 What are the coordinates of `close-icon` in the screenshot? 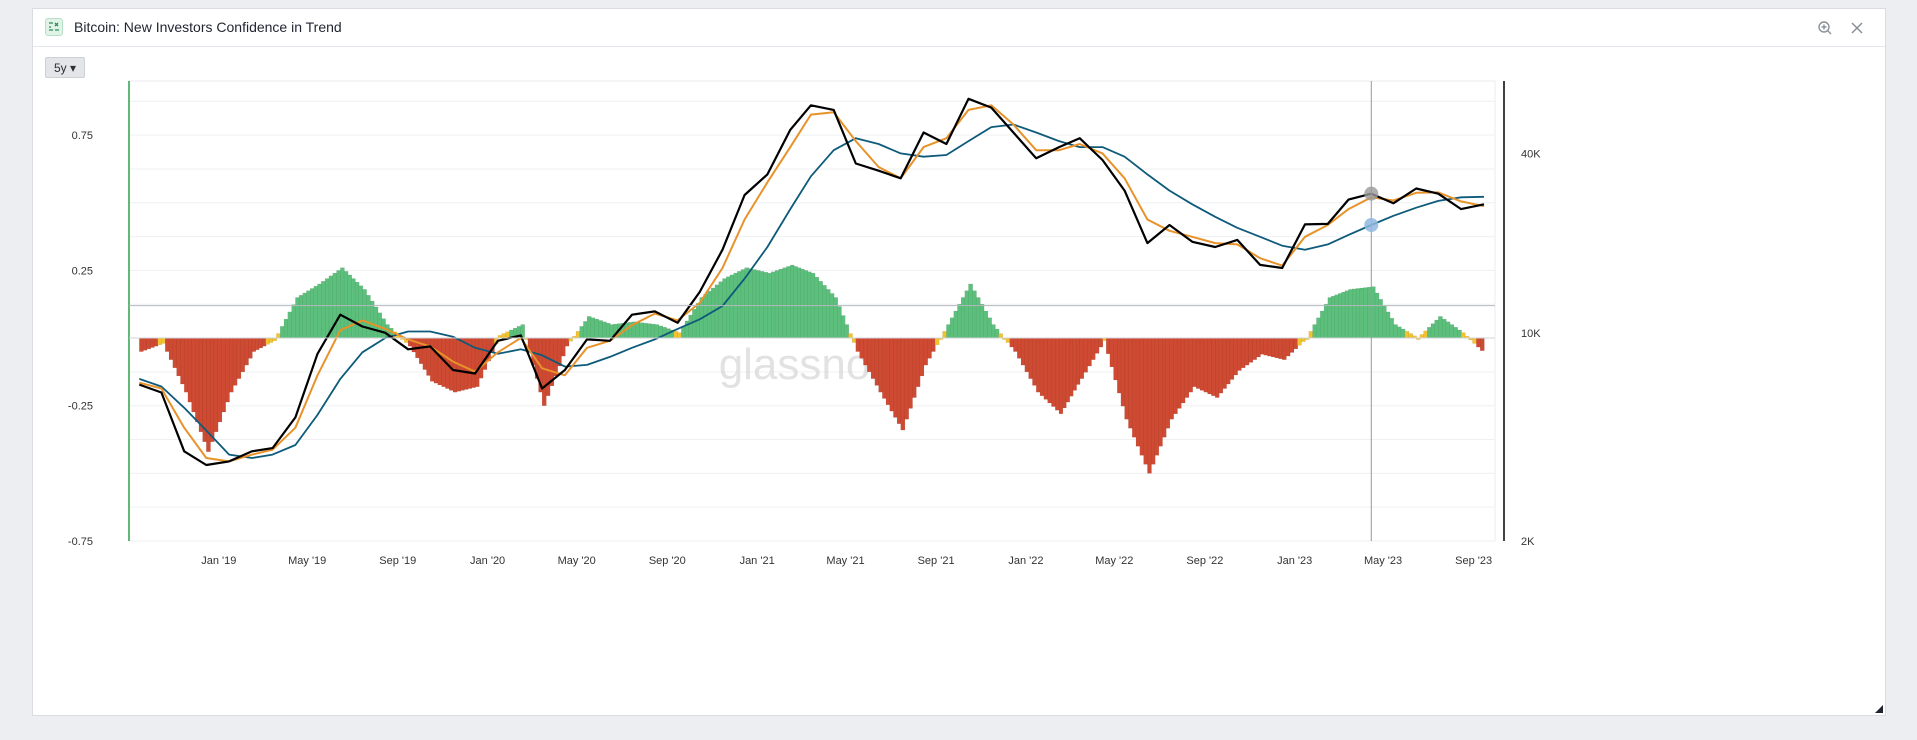 It's located at (1857, 28).